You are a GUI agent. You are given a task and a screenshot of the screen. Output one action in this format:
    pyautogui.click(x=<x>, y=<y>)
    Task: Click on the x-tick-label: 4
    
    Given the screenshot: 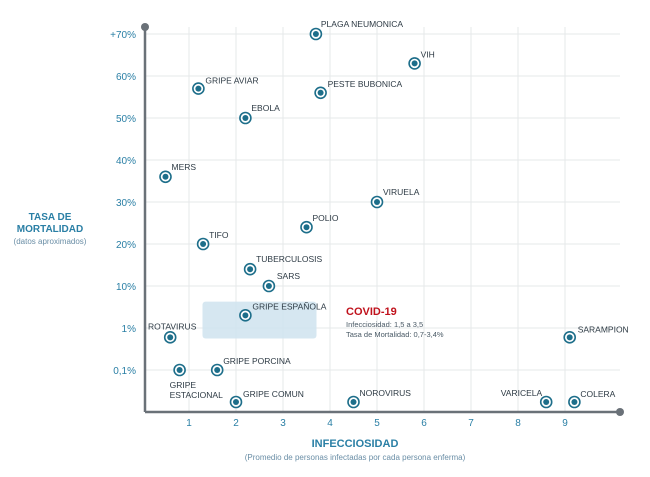 What is the action you would take?
    pyautogui.click(x=330, y=423)
    